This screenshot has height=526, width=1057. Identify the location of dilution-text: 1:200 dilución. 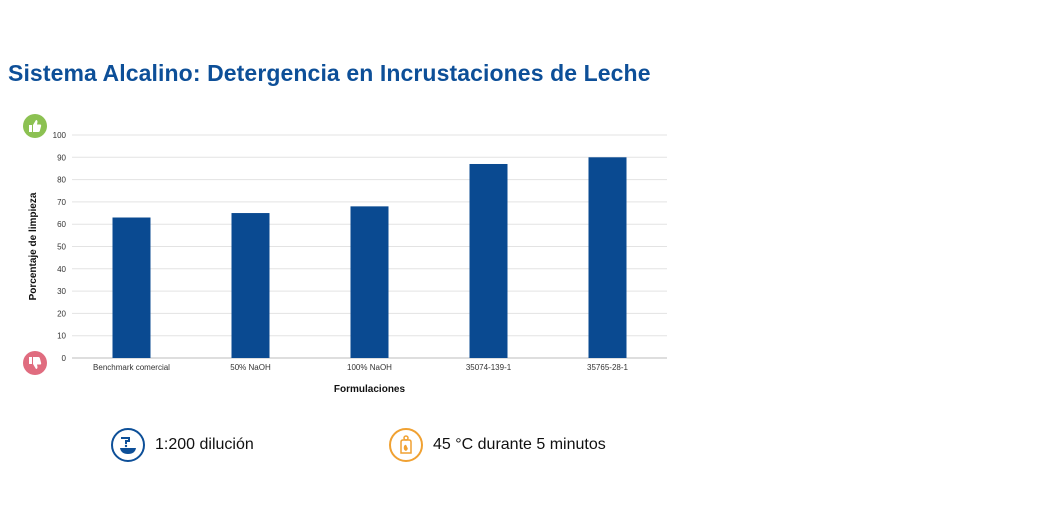
(204, 444).